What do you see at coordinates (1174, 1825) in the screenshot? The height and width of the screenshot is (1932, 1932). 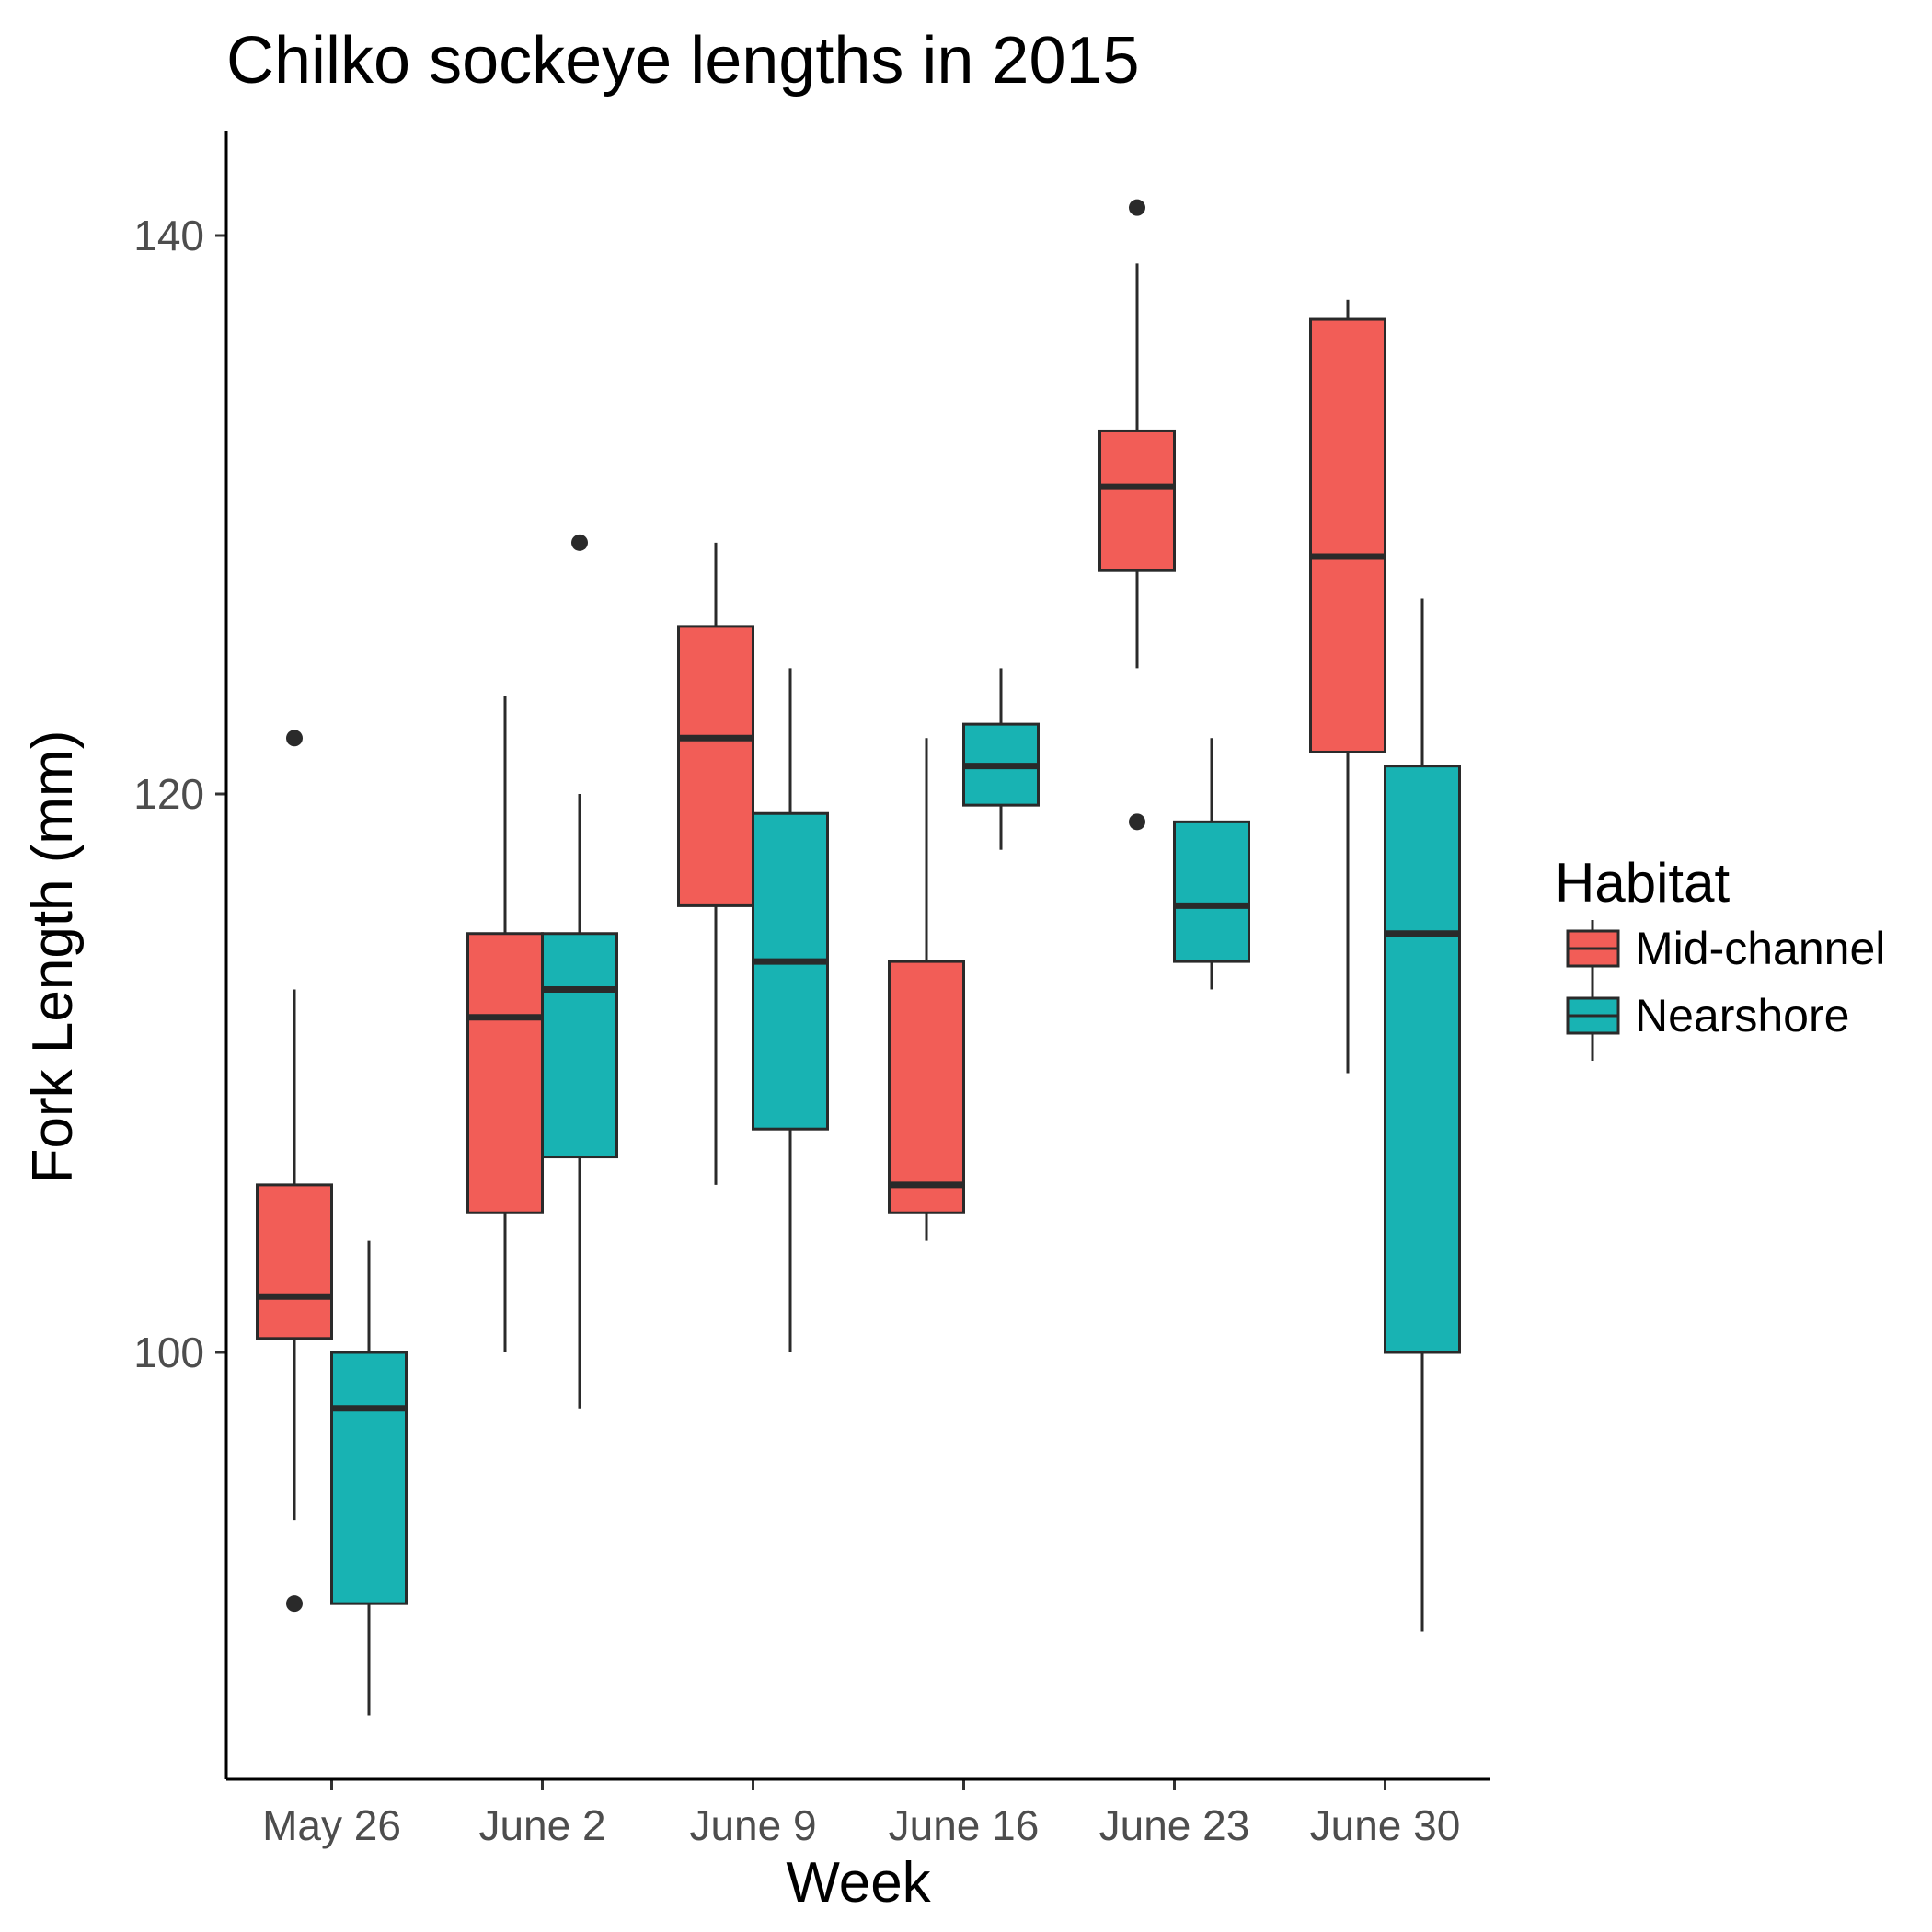 I see `x-tick-label: June 23` at bounding box center [1174, 1825].